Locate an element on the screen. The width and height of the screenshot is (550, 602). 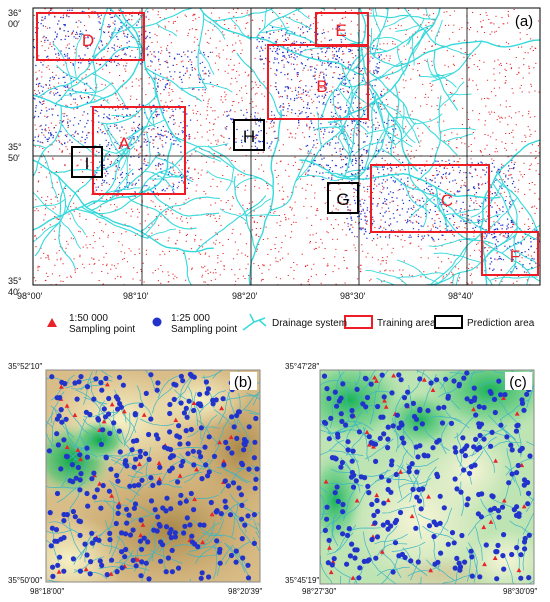
lon-label-98-20: 98°20′ is located at coordinates (245, 296).